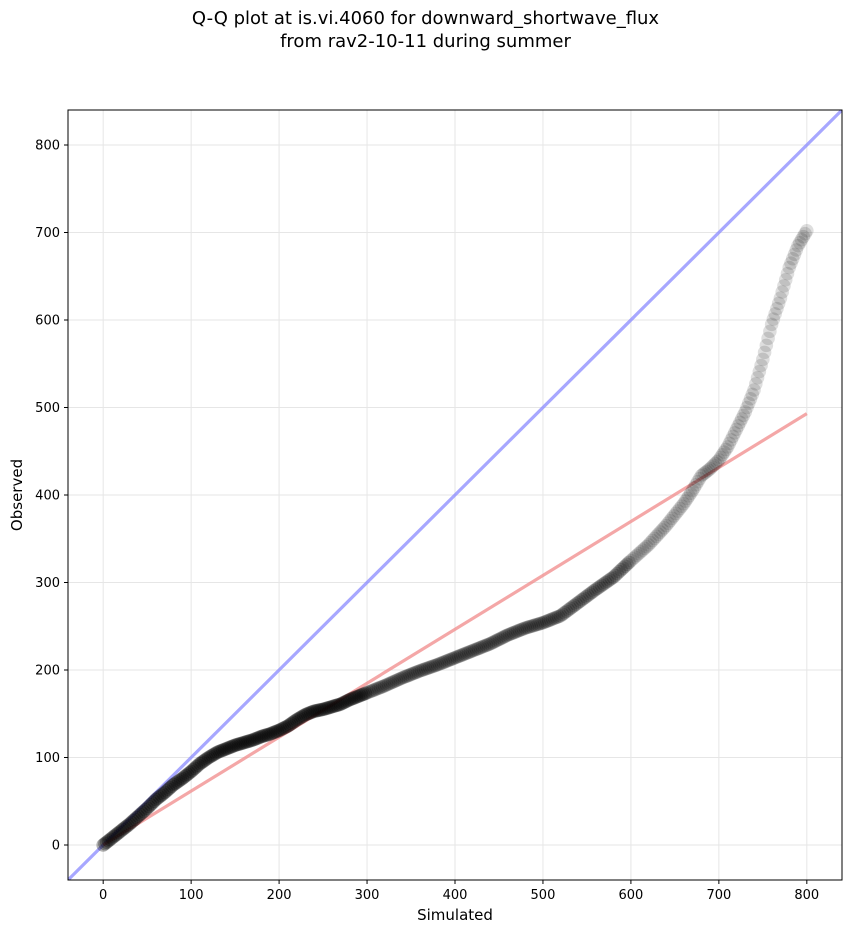 The image size is (851, 934). Describe the element at coordinates (455, 915) in the screenshot. I see `x-axis-label: Simulated` at that location.